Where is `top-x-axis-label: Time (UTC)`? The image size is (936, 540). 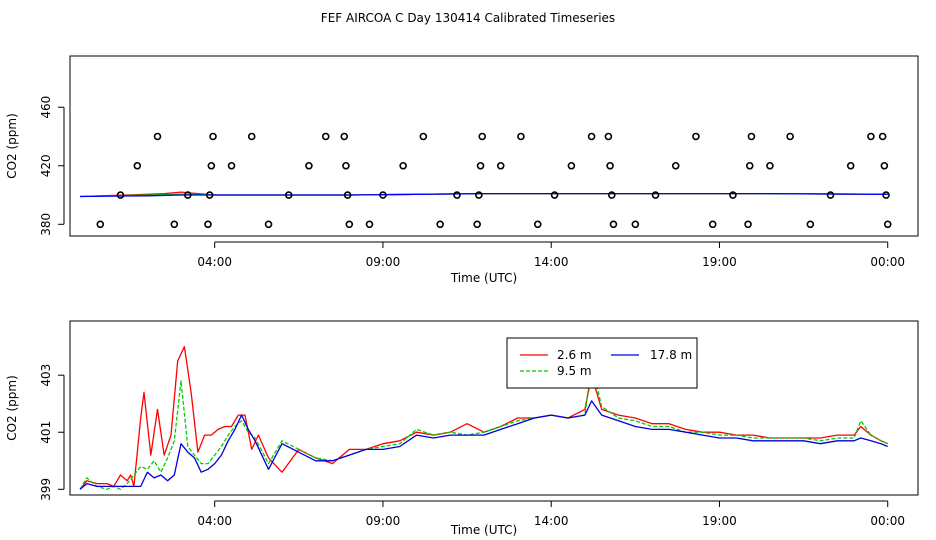
top-x-axis-label: Time (UTC) is located at coordinates (483, 278).